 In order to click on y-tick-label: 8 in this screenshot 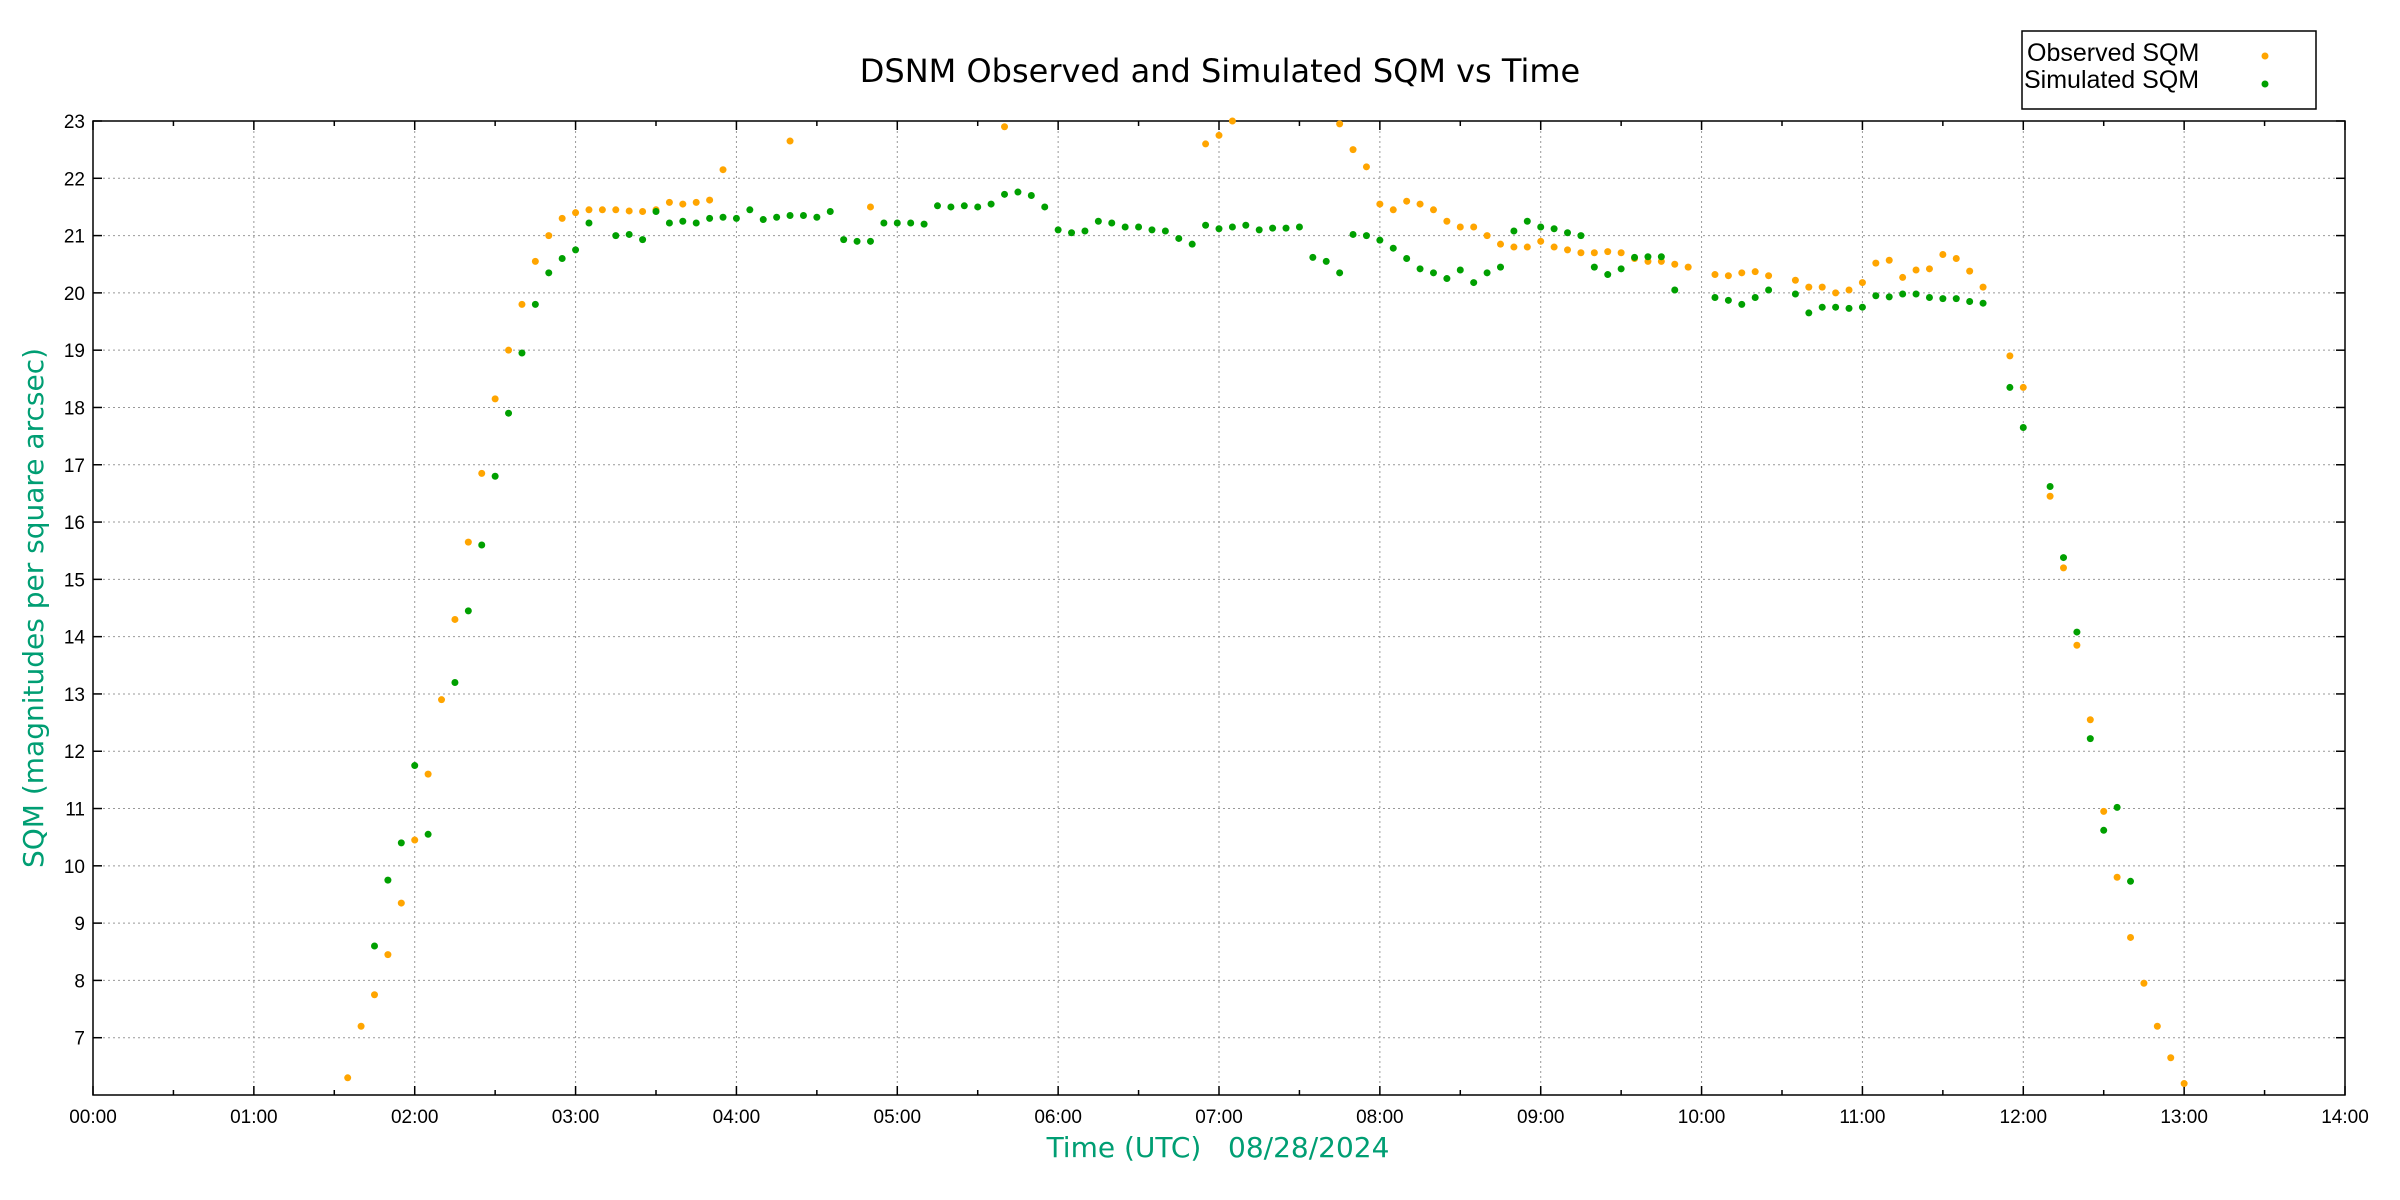, I will do `click(79, 981)`.